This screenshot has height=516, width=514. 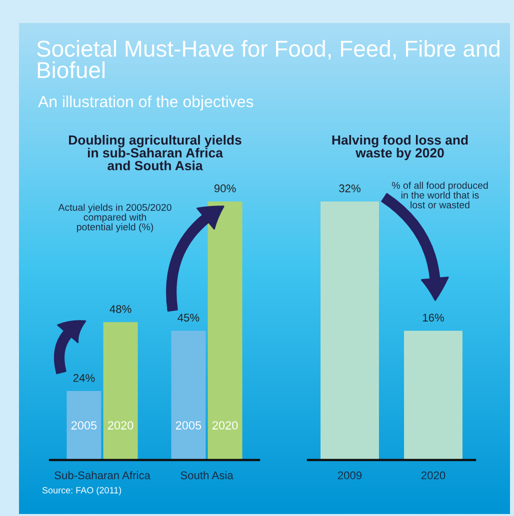 I want to click on x-tick-label: 2009, so click(x=350, y=475).